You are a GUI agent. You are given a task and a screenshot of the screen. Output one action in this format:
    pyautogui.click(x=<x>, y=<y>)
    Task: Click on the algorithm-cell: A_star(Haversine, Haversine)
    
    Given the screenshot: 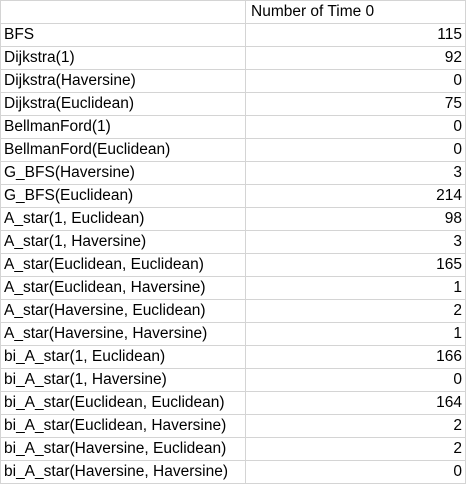 What is the action you would take?
    pyautogui.click(x=123, y=334)
    